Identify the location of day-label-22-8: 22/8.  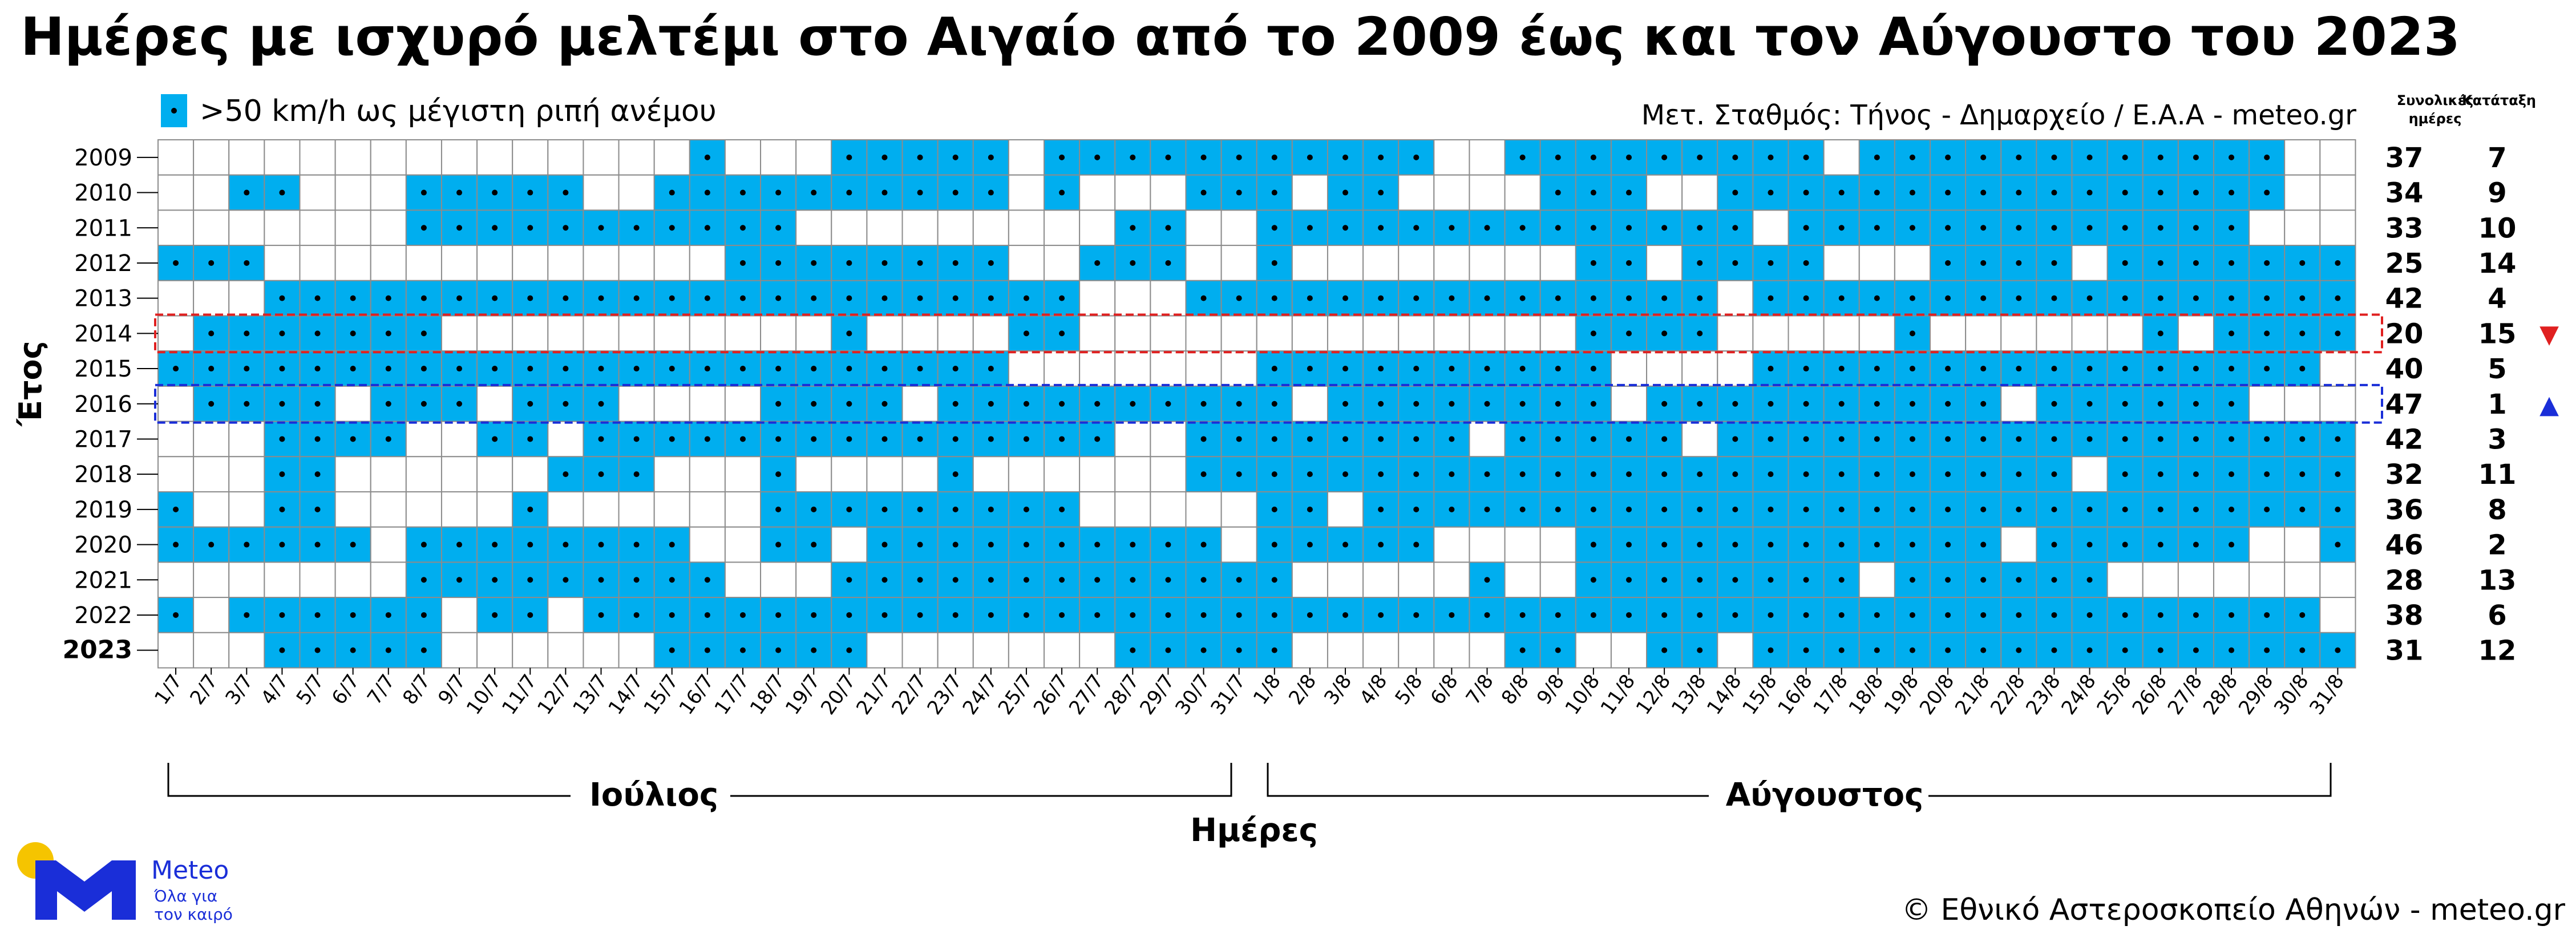
(2008, 694).